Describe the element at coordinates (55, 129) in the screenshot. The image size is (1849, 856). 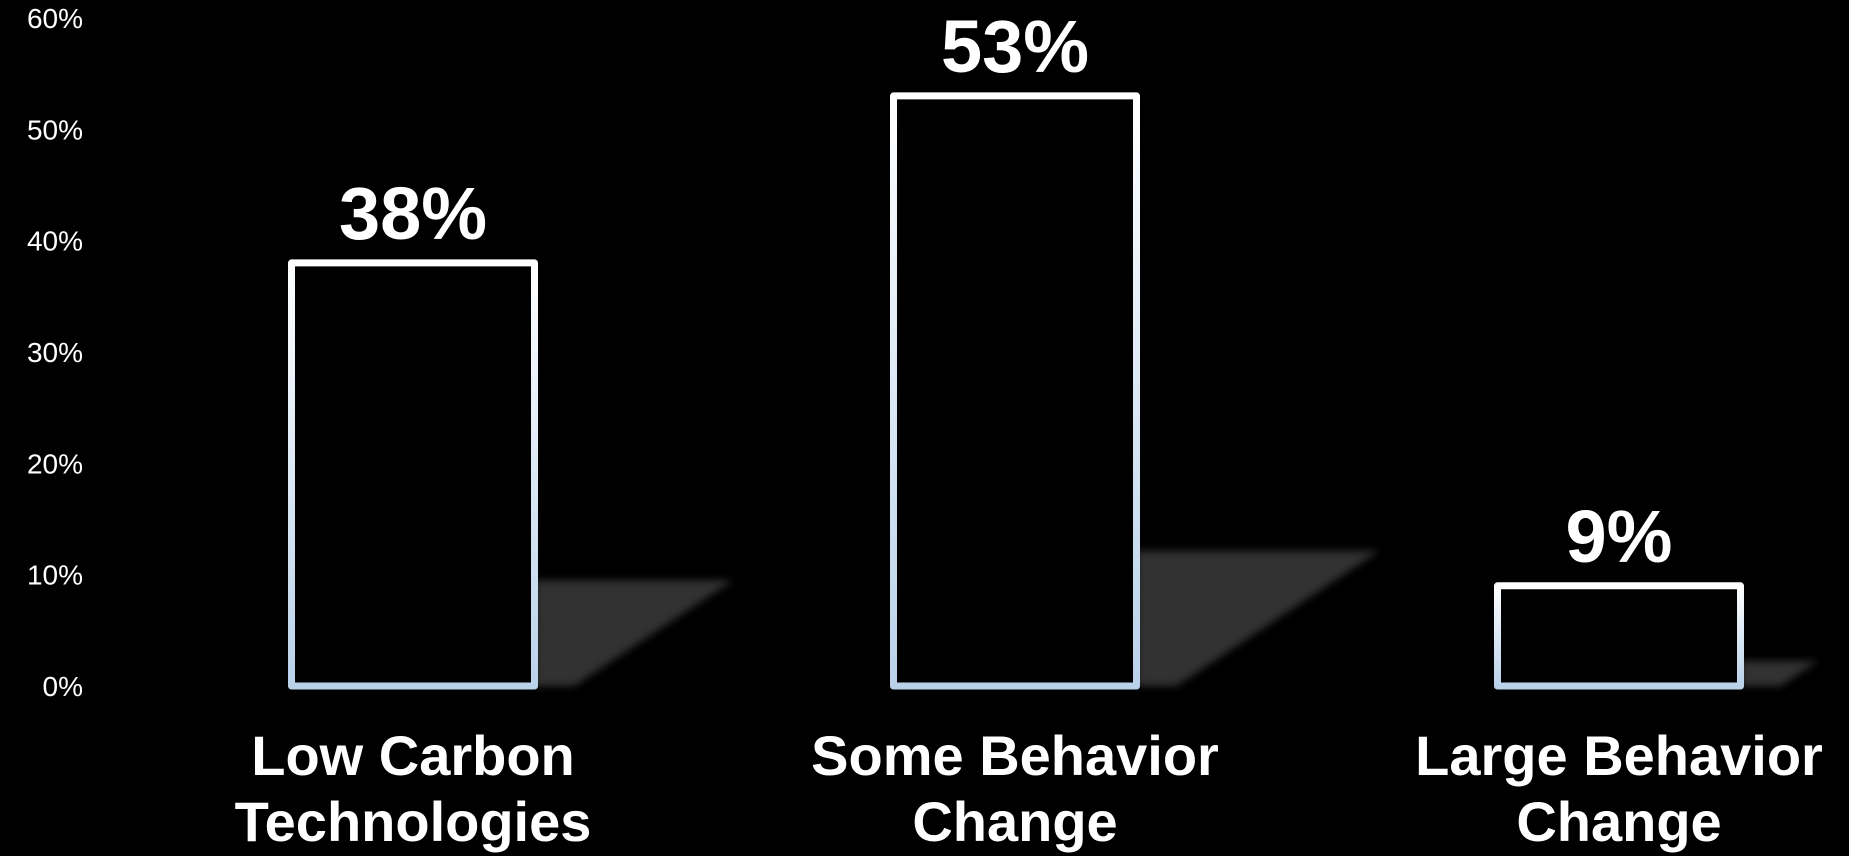
I see `y-tick-label: 50%` at that location.